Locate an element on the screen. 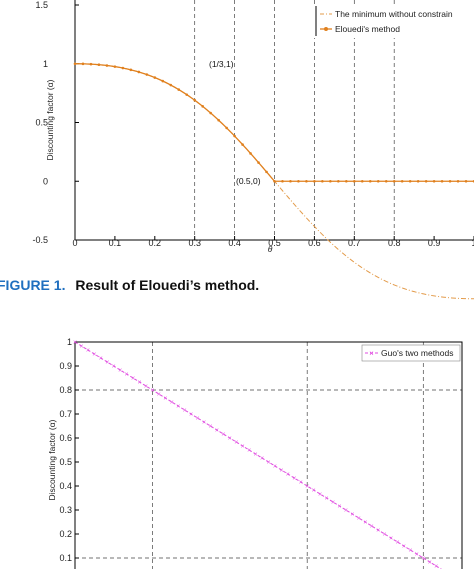  chart-1-x-tick-label: 0.6 is located at coordinates (314, 243).